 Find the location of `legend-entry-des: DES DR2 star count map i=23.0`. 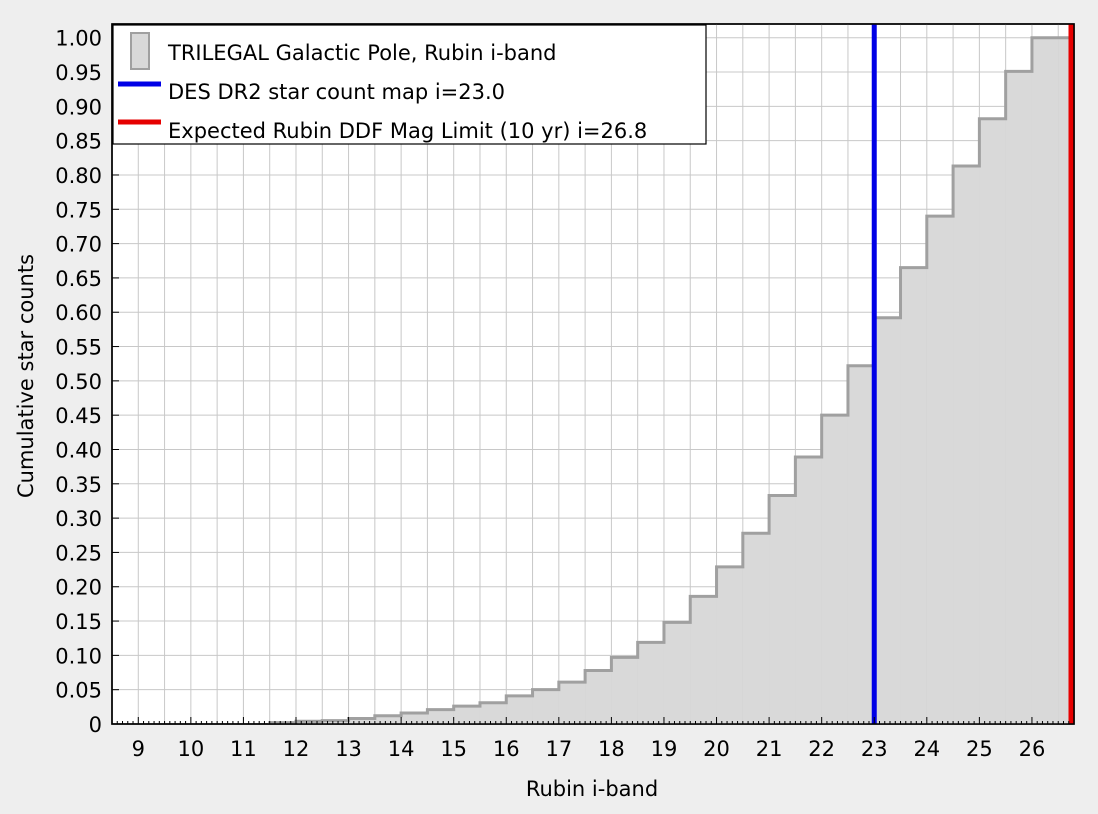

legend-entry-des: DES DR2 star count map i=23.0 is located at coordinates (311, 92).